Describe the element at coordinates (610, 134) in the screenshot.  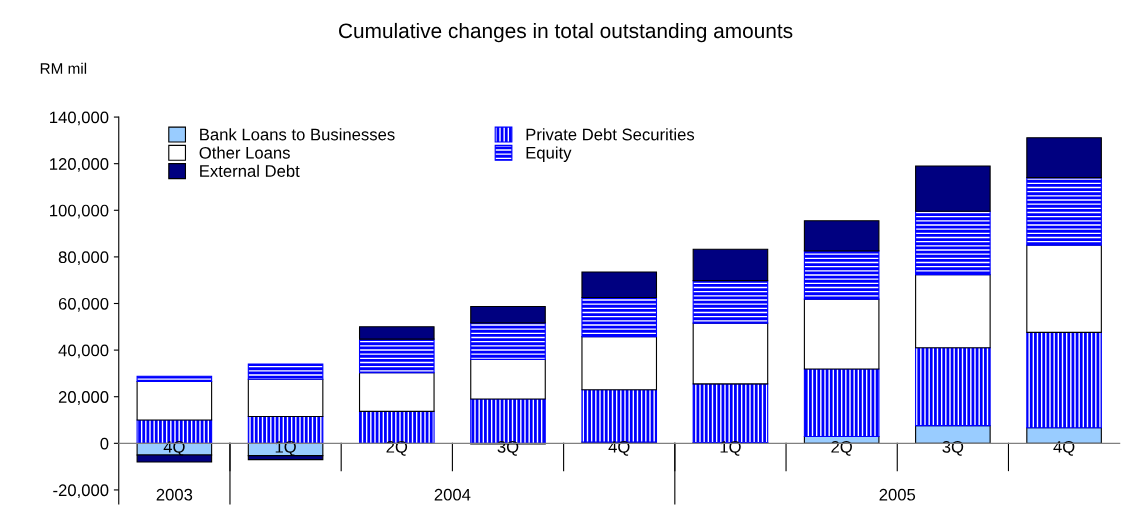
I see `legend-label: Private Debt Securities` at that location.